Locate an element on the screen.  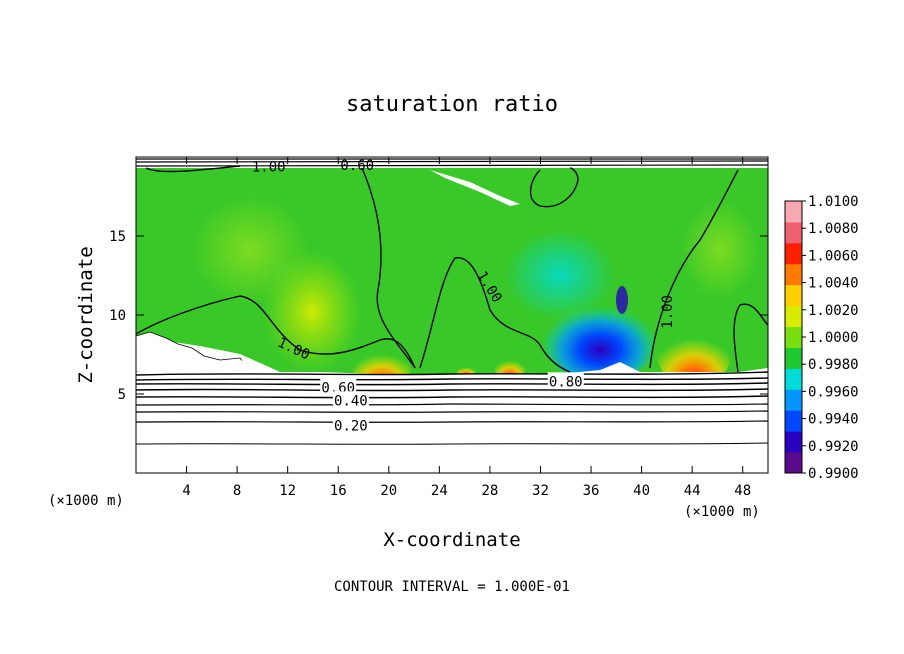
svg-text: 0.60 is located at coordinates (357, 166).